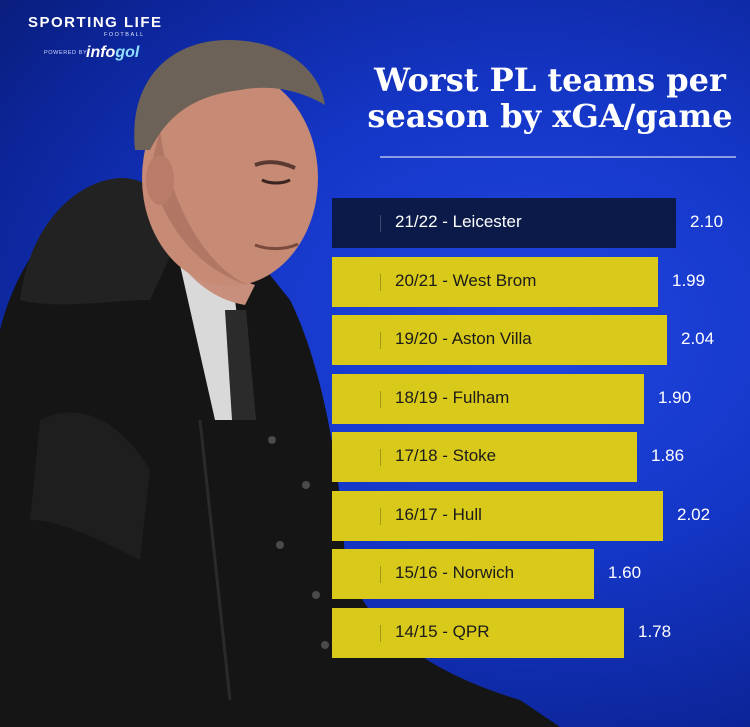  I want to click on infogol-logo: infogol, so click(112, 53).